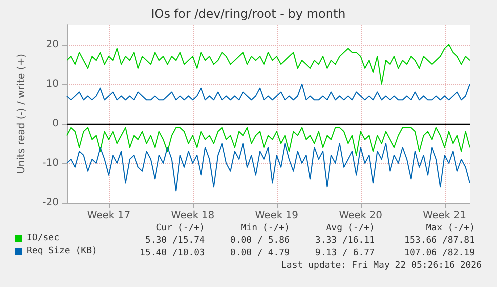  Describe the element at coordinates (440, 241) in the screenshot. I see `text: 153.66 /87.81` at that location.